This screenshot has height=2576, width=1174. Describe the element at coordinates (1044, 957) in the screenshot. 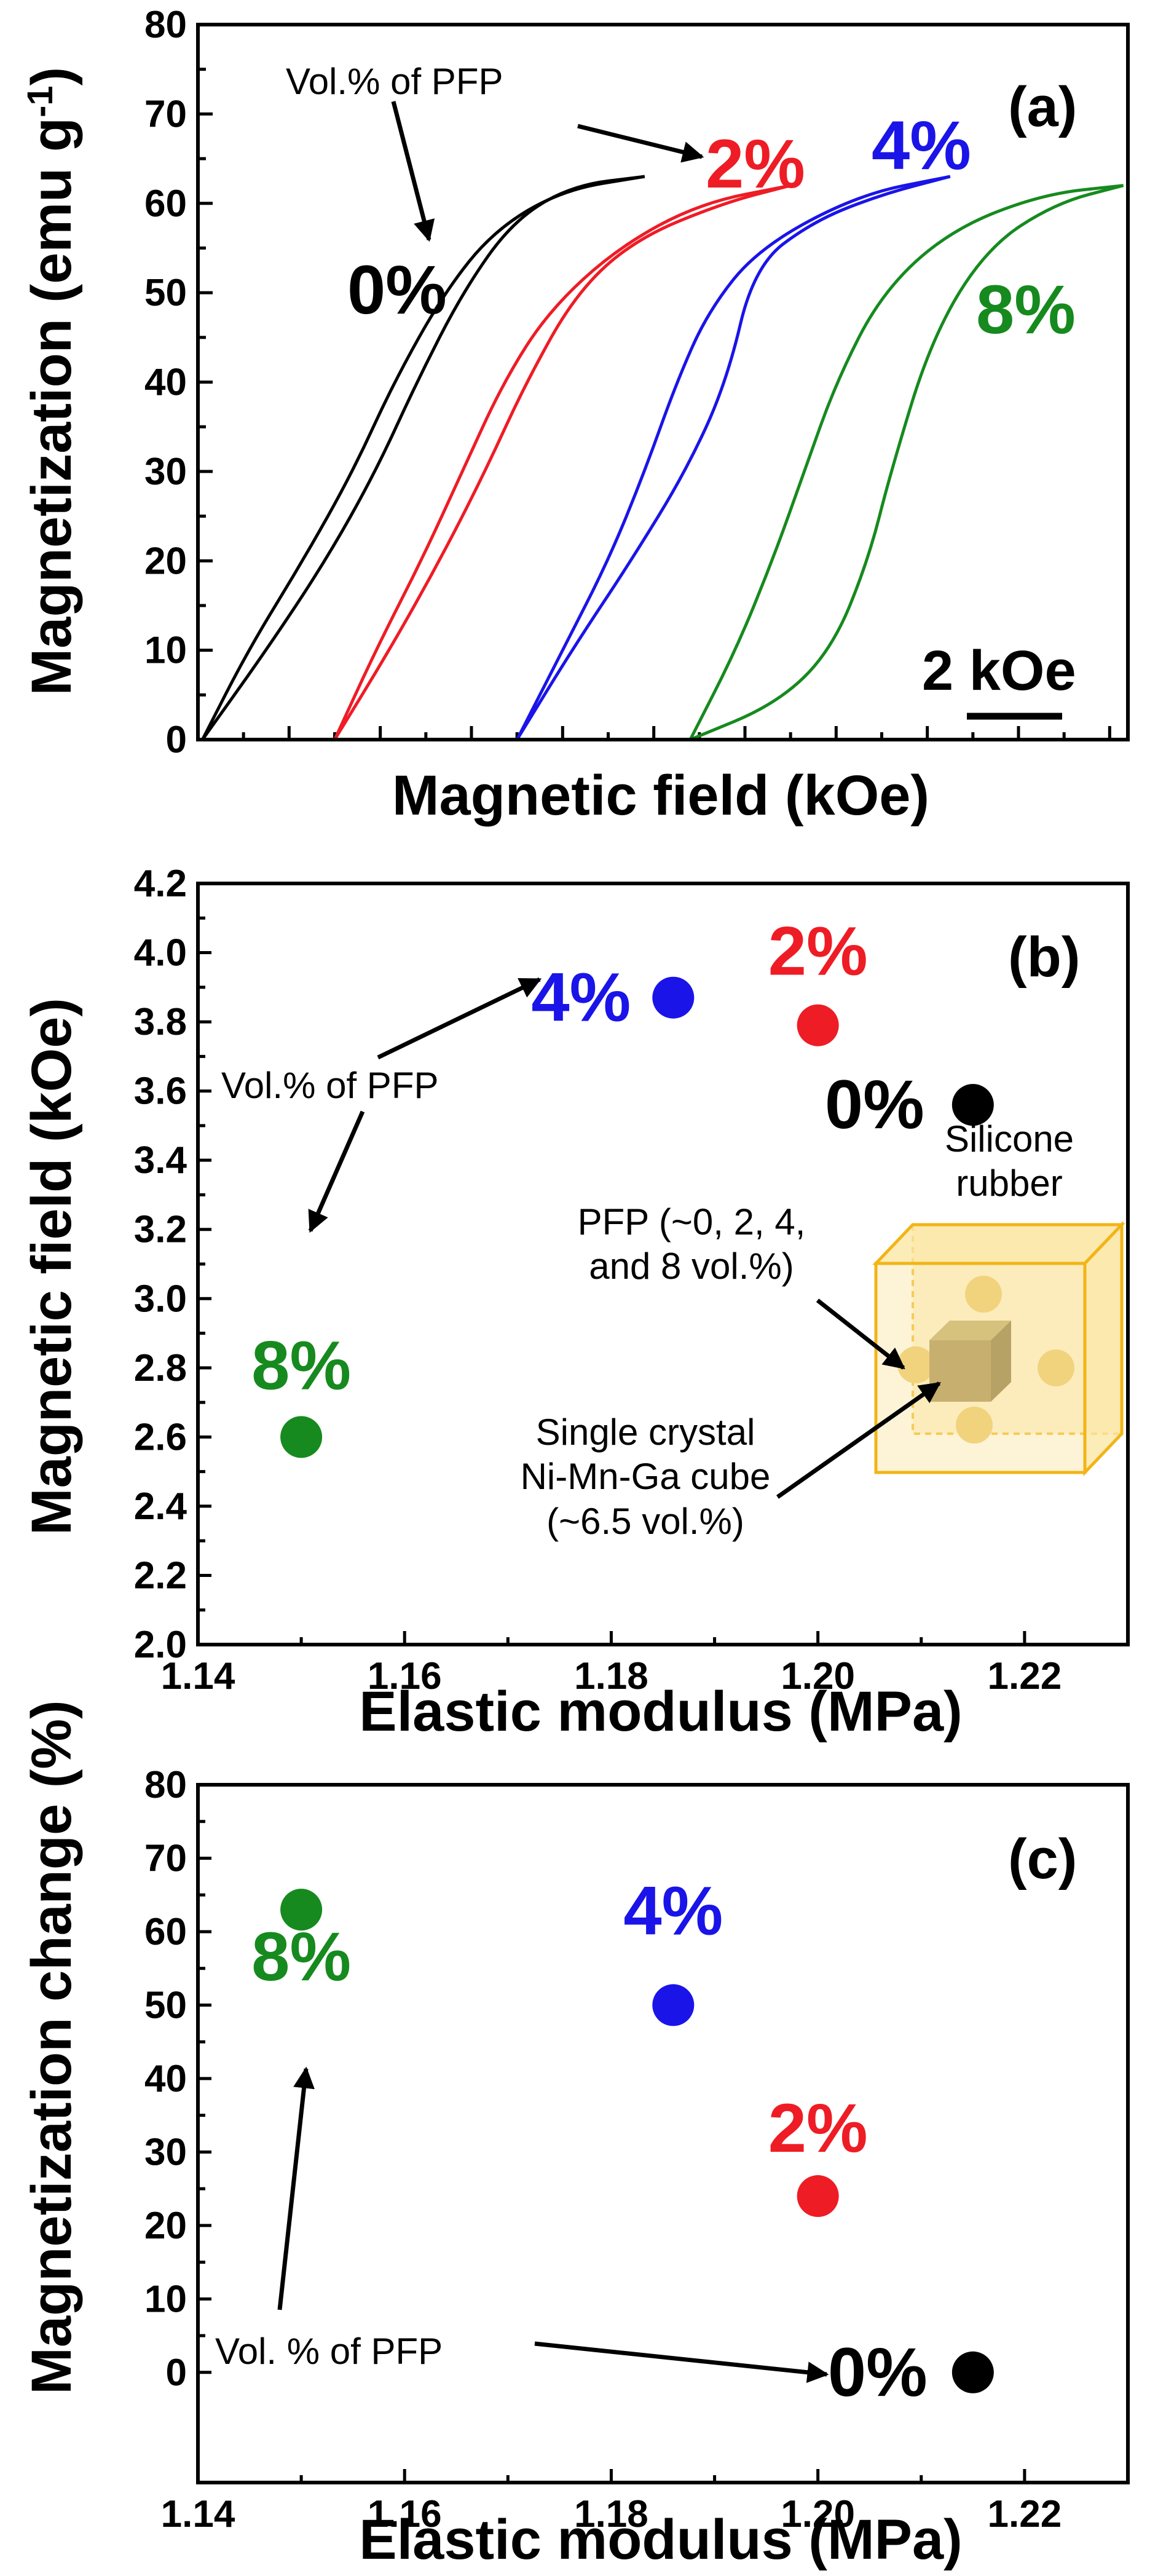

I see `panel-b-label: (b)` at that location.